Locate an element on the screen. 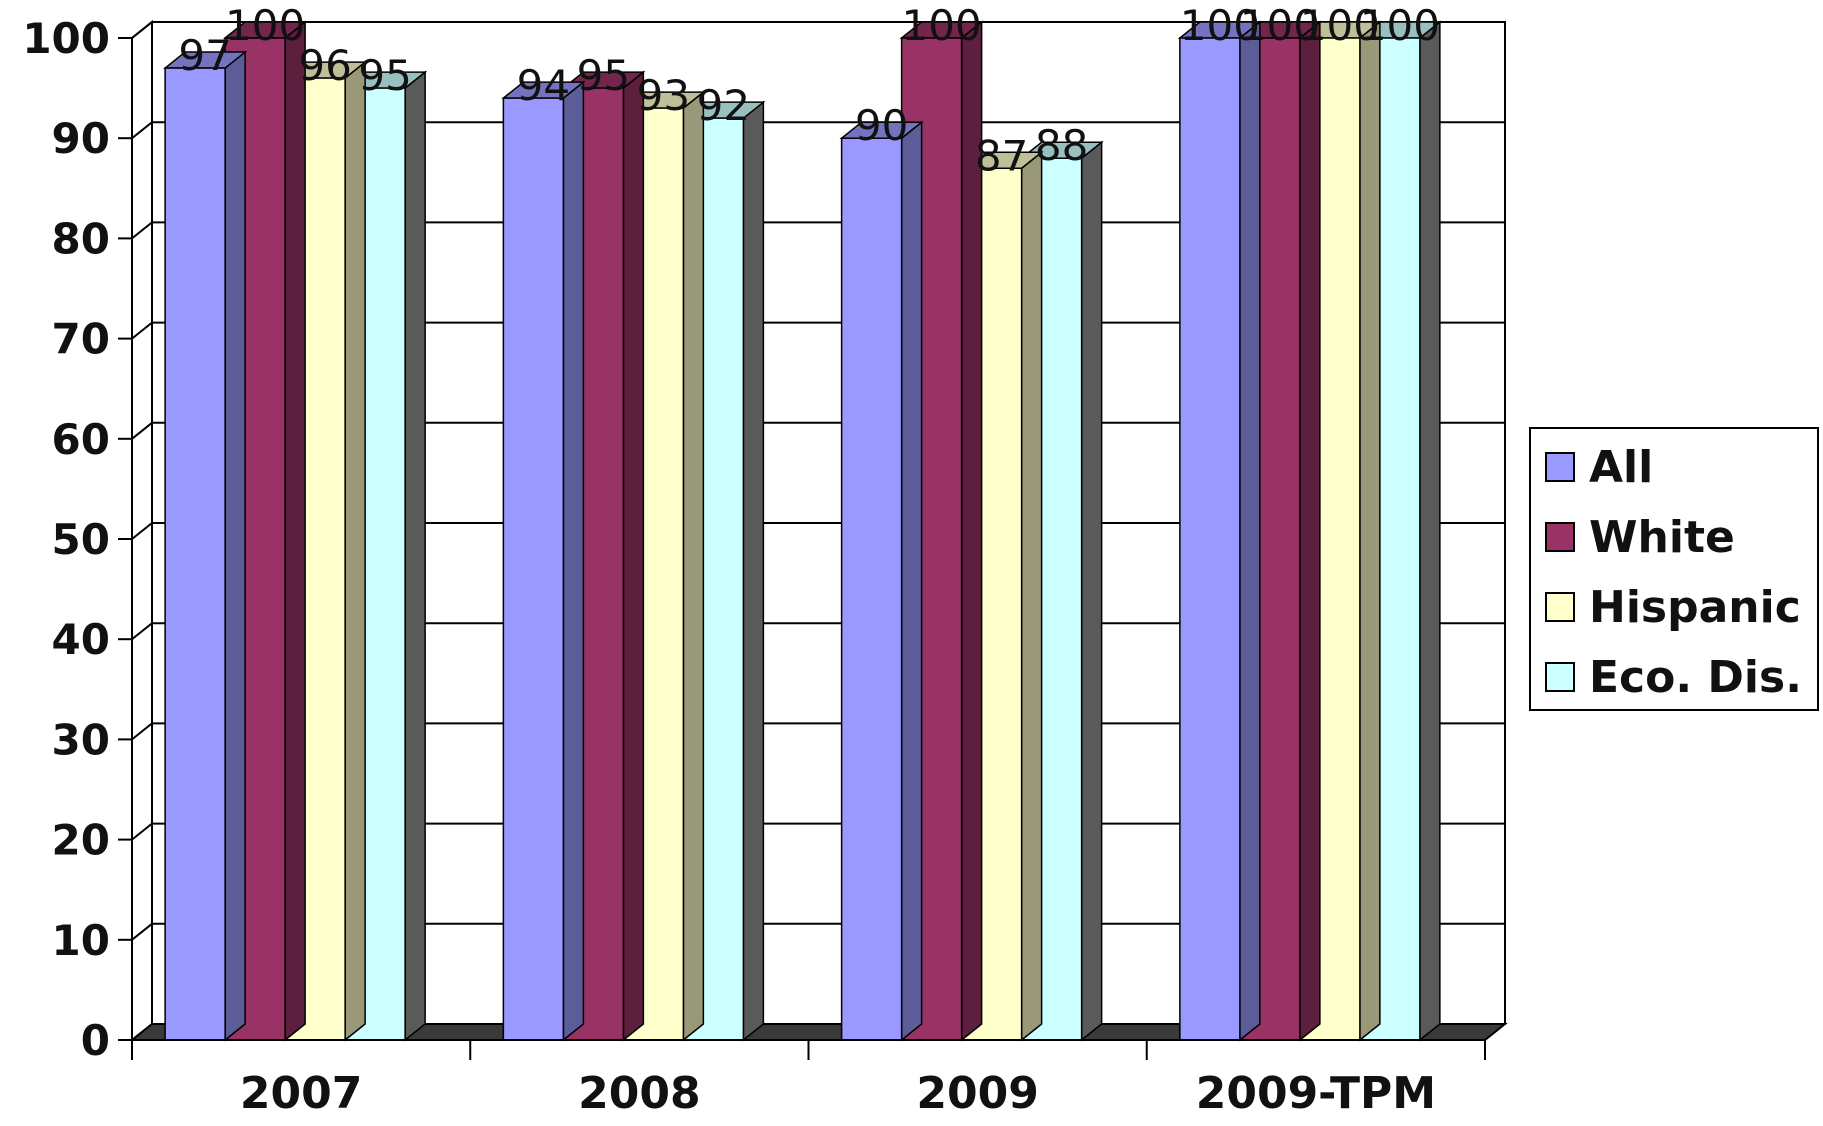 The image size is (1823, 1126). legend-item-hispanic: Hispanic is located at coordinates (1673, 607).